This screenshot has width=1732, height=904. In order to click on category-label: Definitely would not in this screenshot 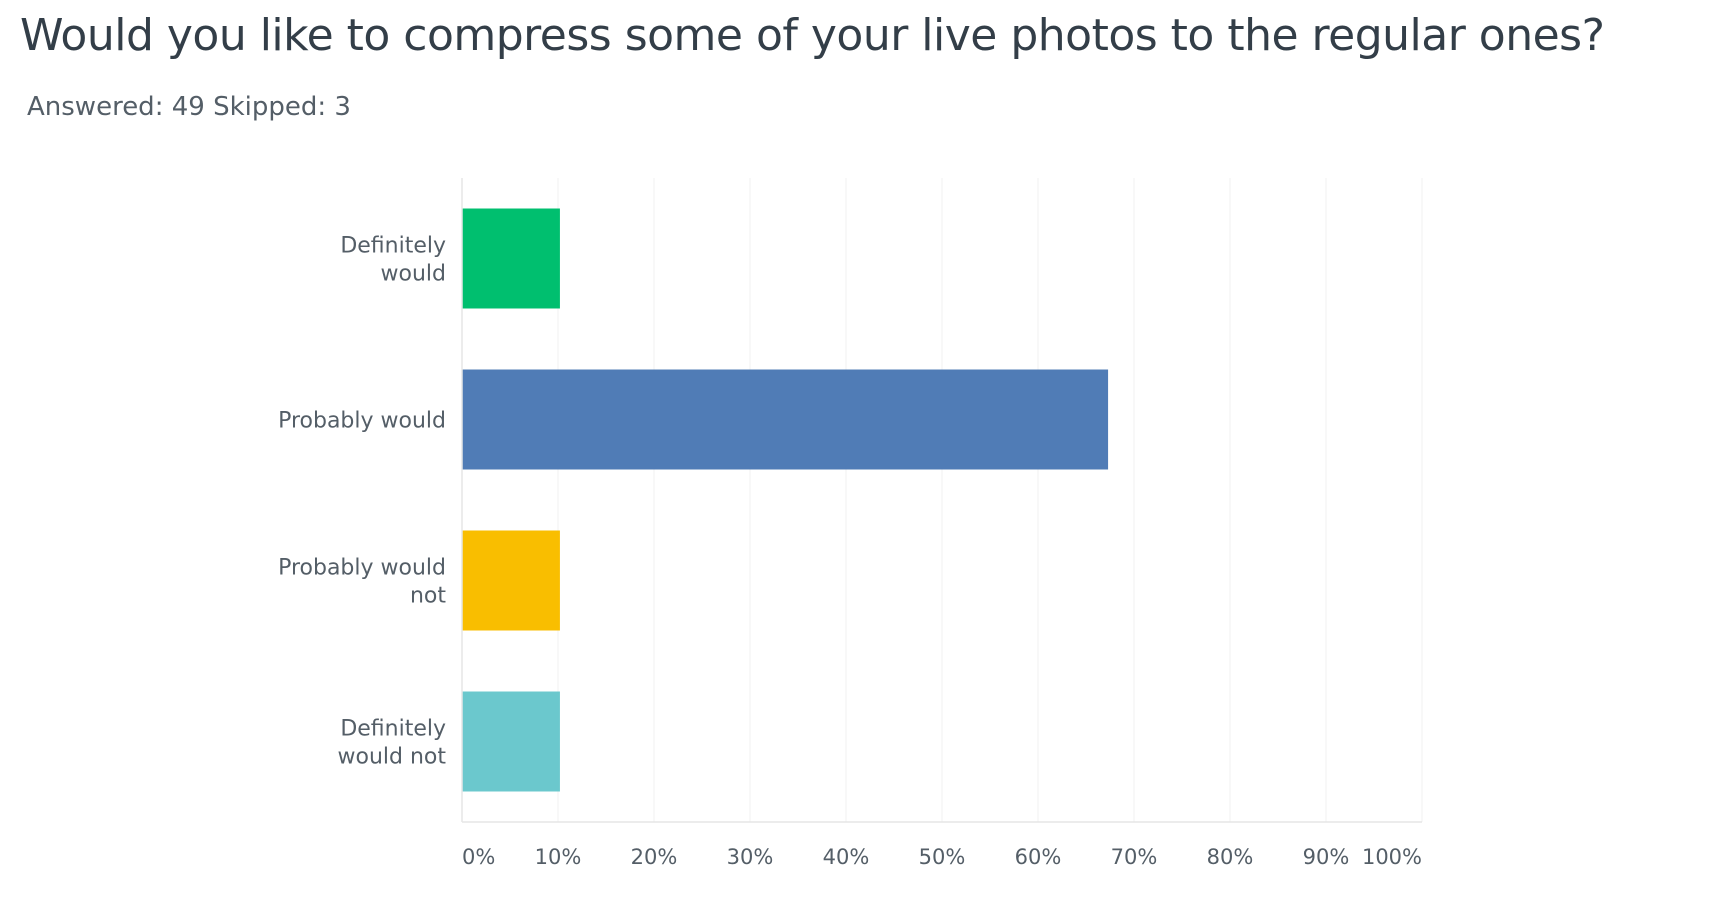, I will do `click(392, 743)`.